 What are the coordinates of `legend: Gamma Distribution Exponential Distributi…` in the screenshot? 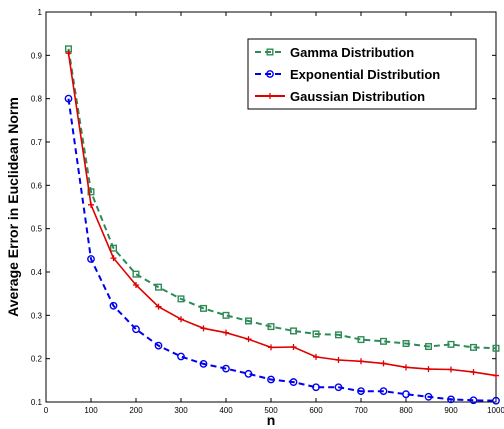 It's located at (362, 74).